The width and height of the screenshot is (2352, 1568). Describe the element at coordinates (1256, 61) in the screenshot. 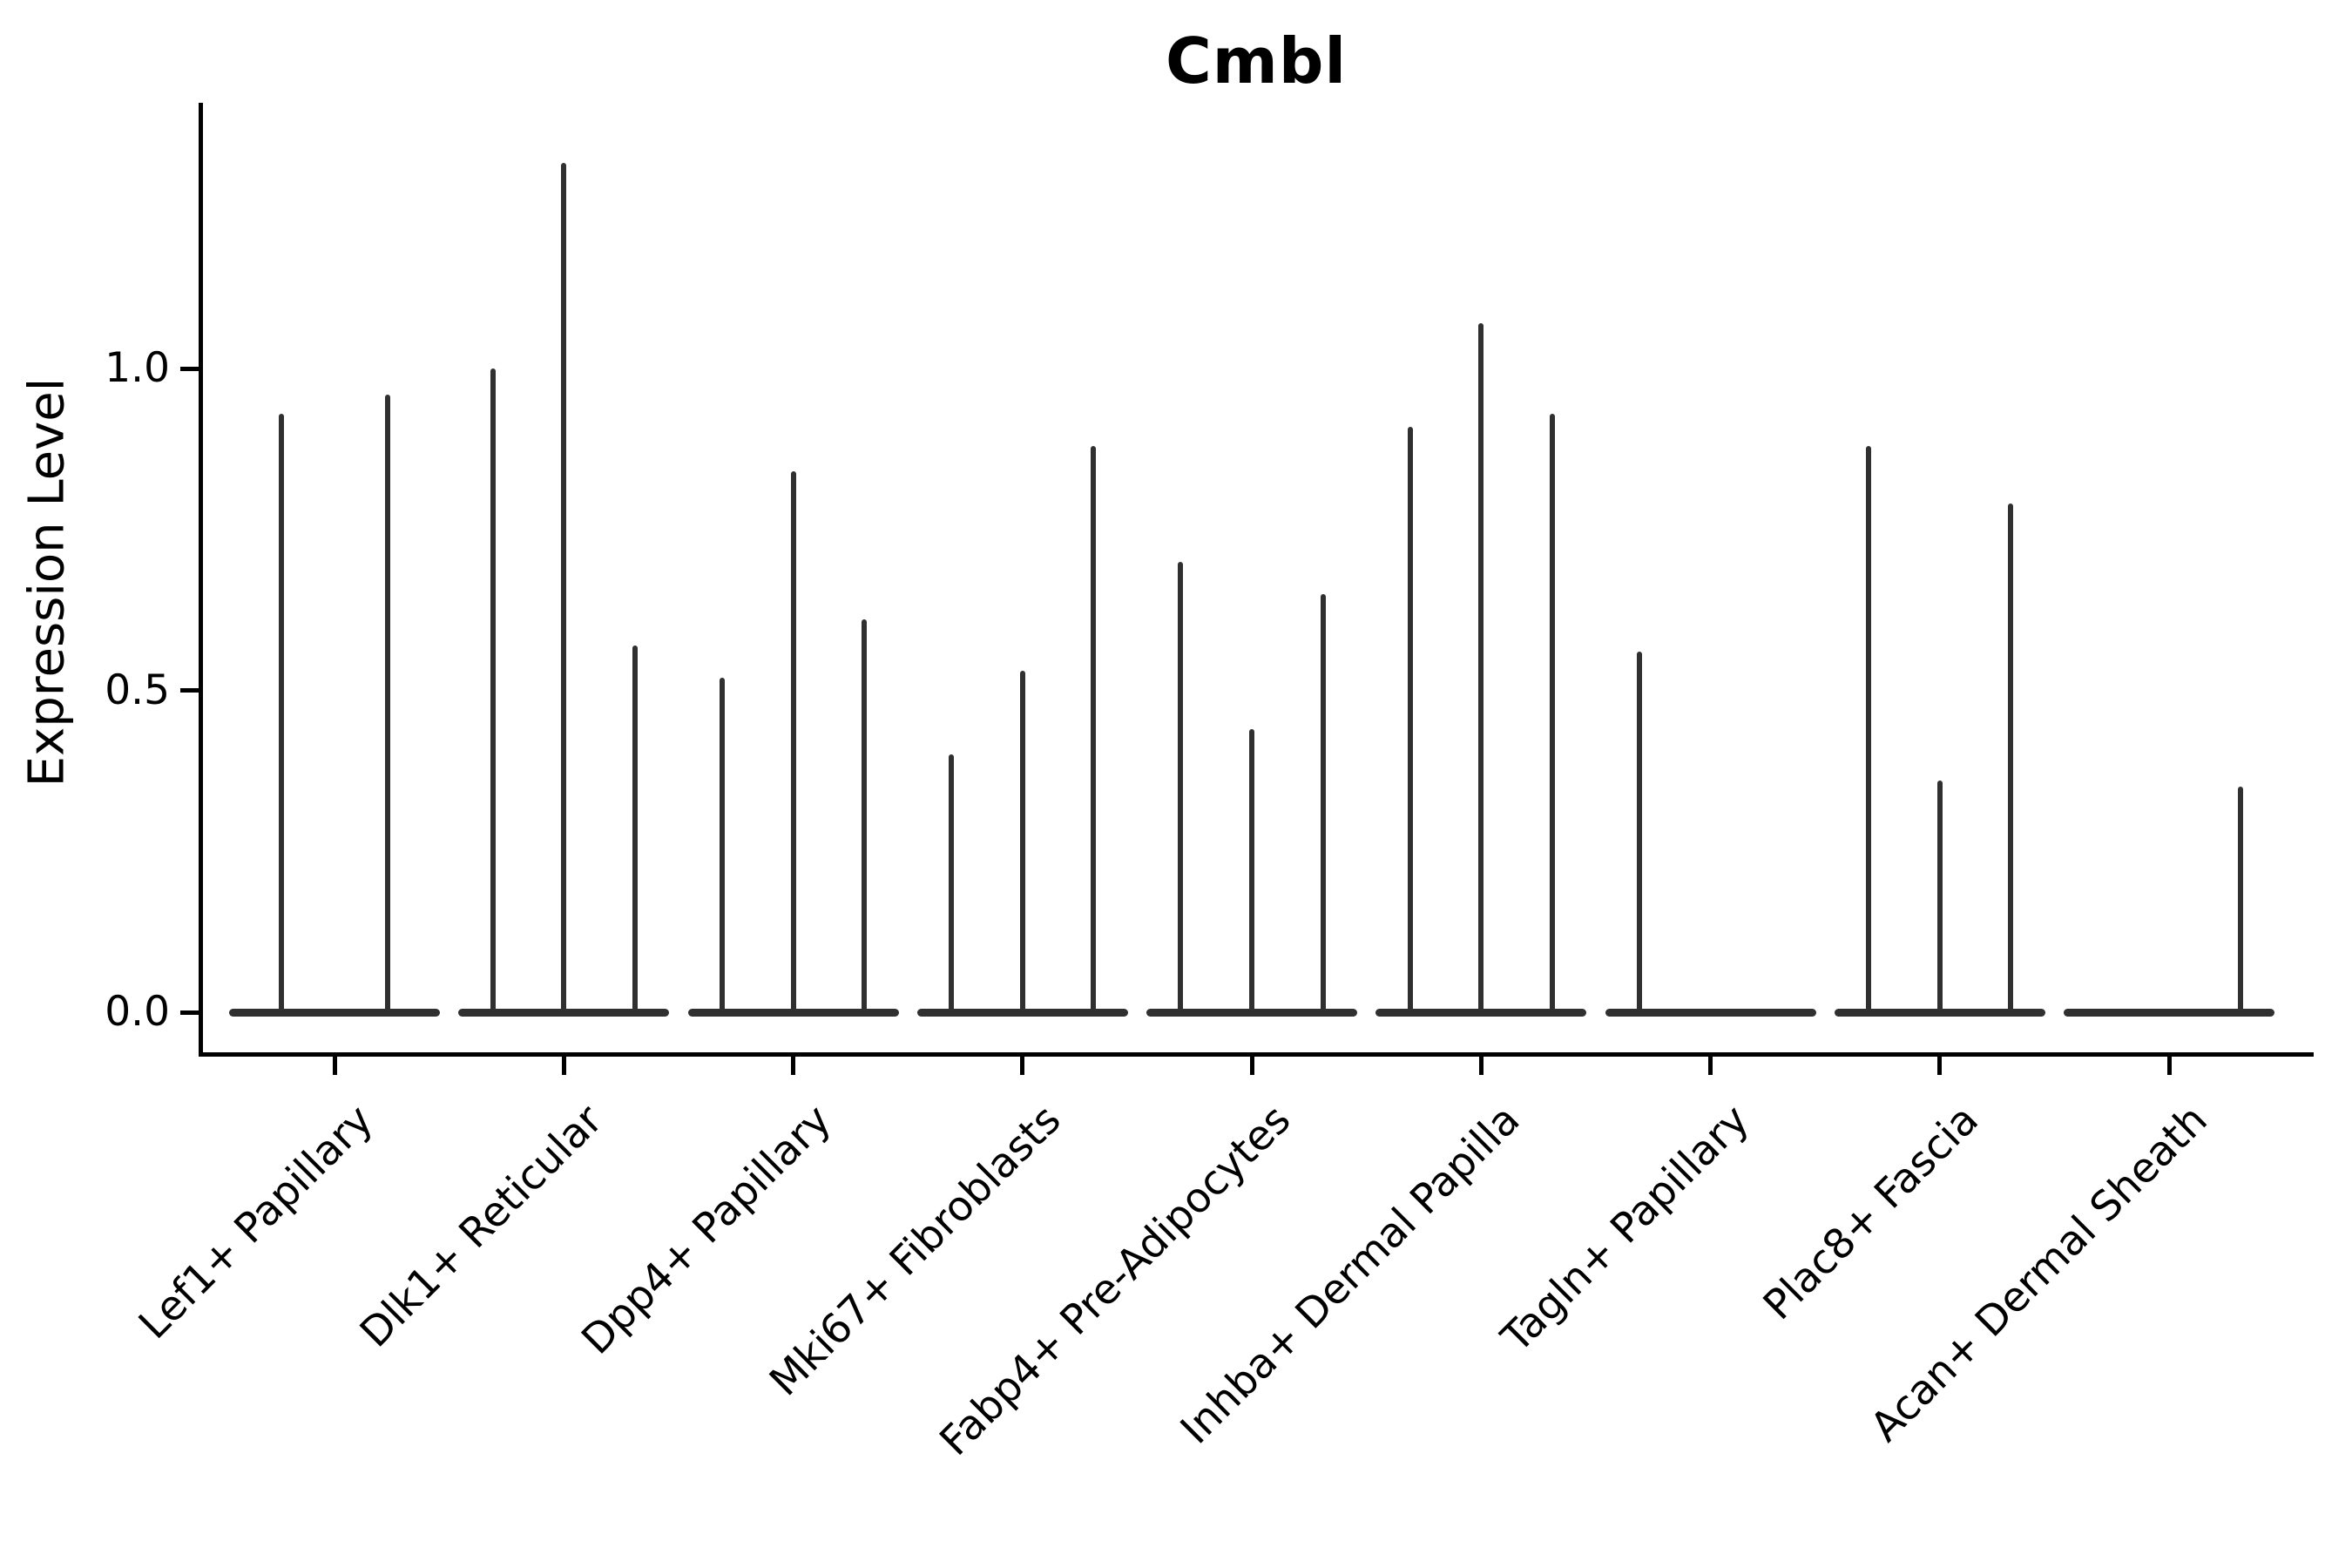

I see `chart-title: Cmbl` at that location.